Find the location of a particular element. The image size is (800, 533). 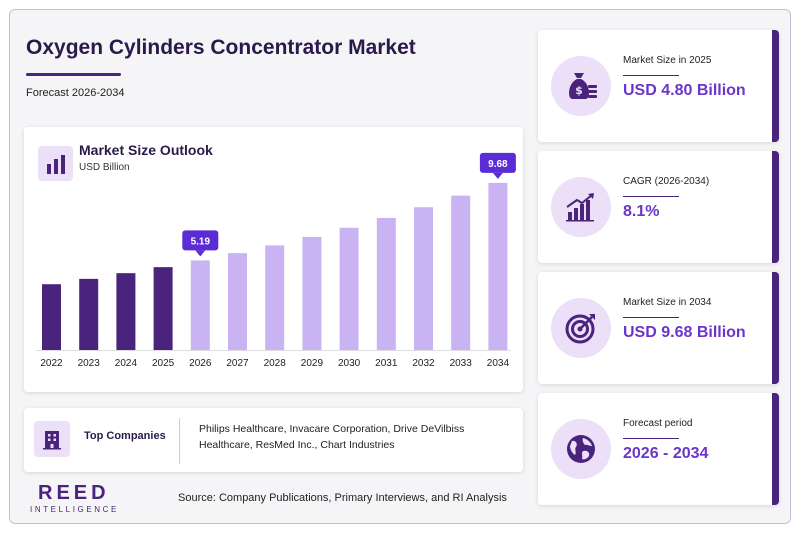

svg-text: 9.68 is located at coordinates (498, 164).